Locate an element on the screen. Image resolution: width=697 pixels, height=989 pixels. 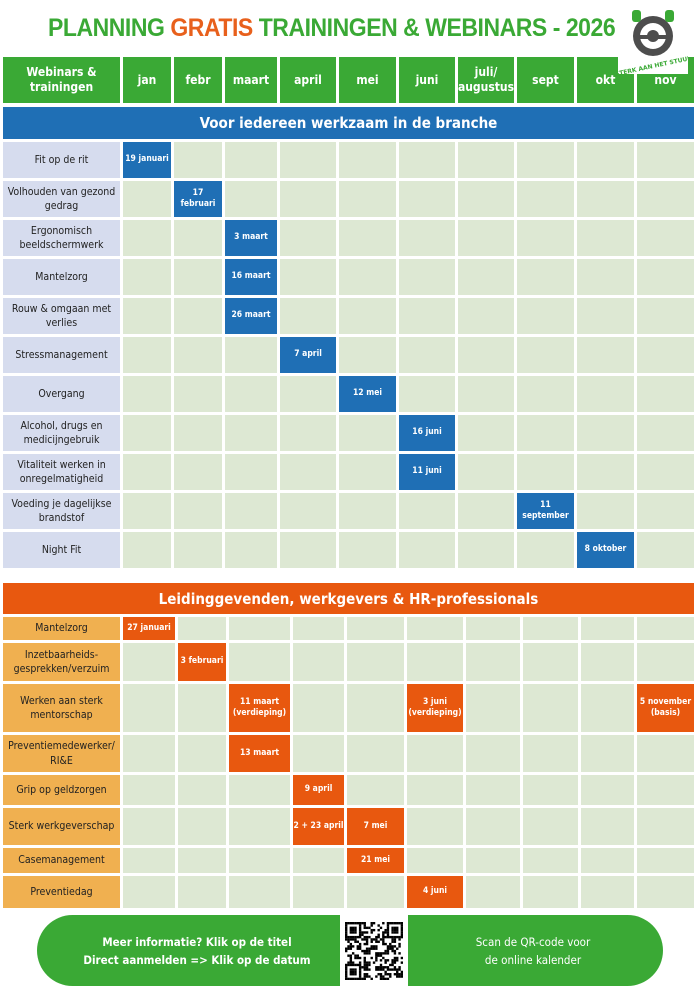
training-label: Sterk werkgeverschap is located at coordinates (61, 826).